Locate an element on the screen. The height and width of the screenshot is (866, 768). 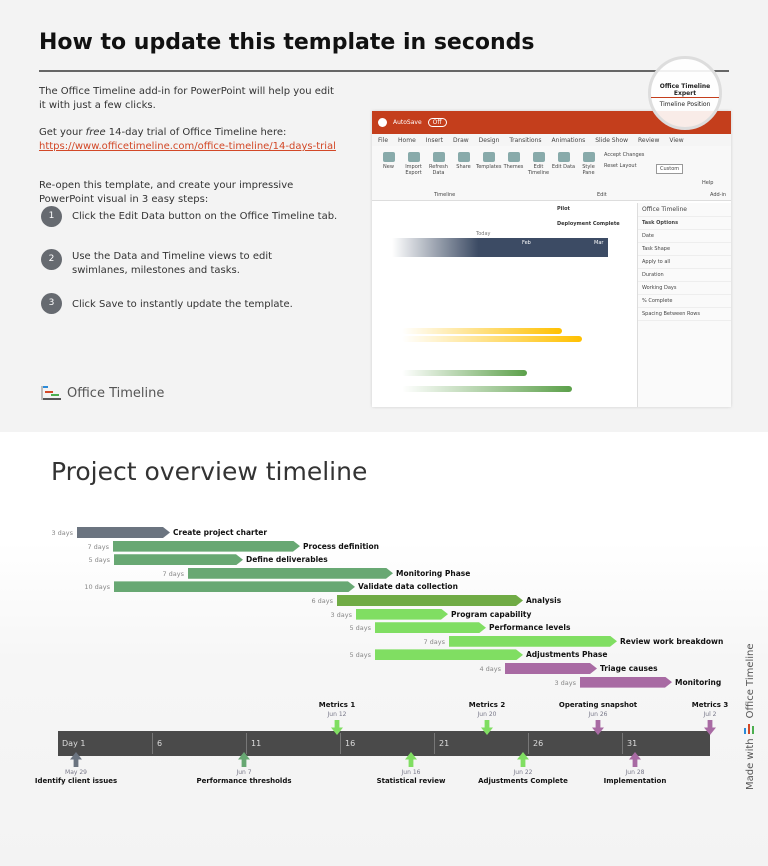
position-dropdown: Custom is located at coordinates (670, 169).